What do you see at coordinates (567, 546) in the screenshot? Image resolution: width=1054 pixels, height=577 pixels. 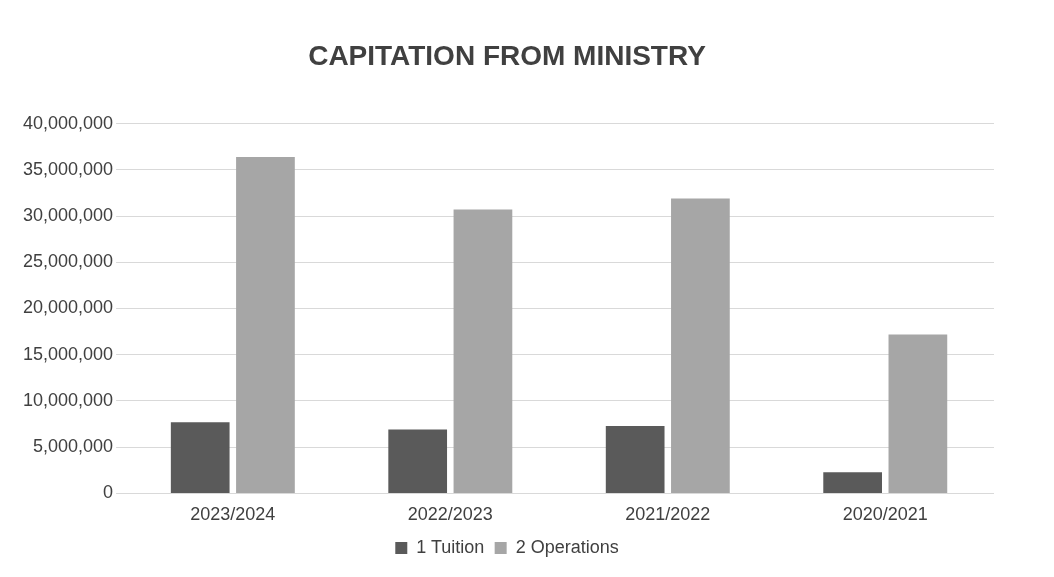 I see `legend-label: 2 Operations` at bounding box center [567, 546].